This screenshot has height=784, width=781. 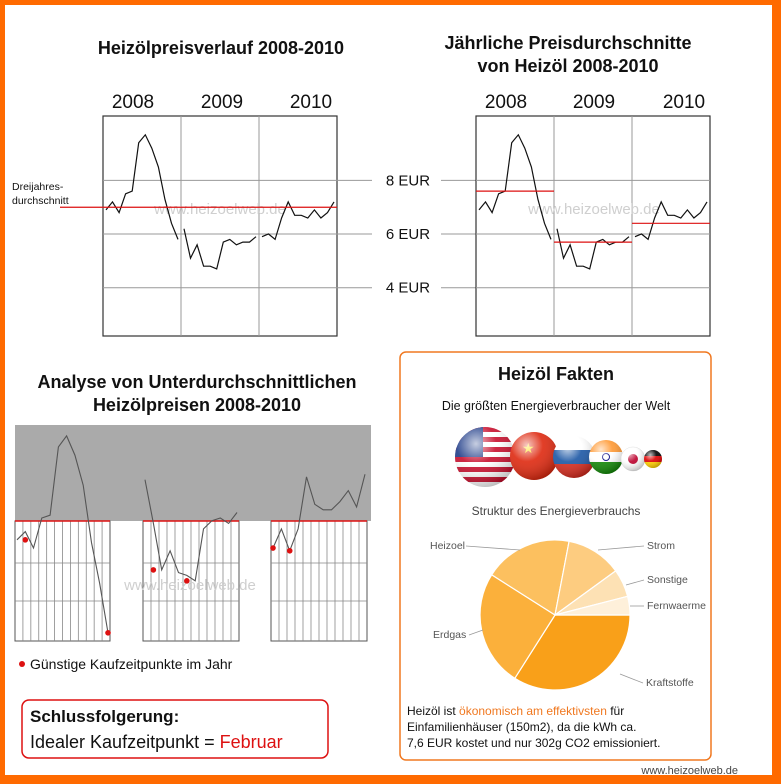 What do you see at coordinates (408, 180) in the screenshot?
I see `y-tick-label-8: 8 EUR` at bounding box center [408, 180].